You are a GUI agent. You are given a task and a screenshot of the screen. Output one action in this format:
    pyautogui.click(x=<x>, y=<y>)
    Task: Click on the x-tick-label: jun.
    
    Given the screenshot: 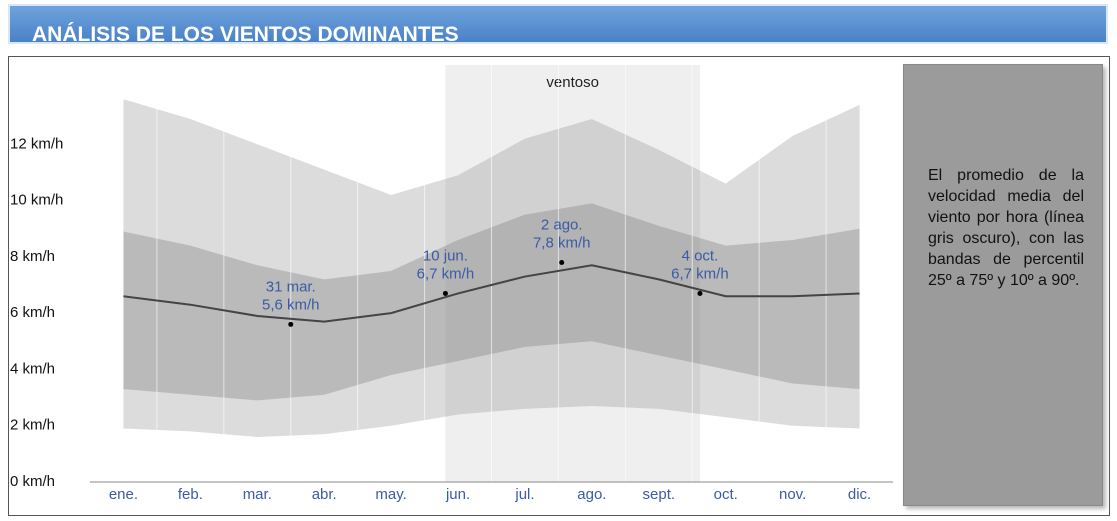 What is the action you would take?
    pyautogui.click(x=457, y=494)
    